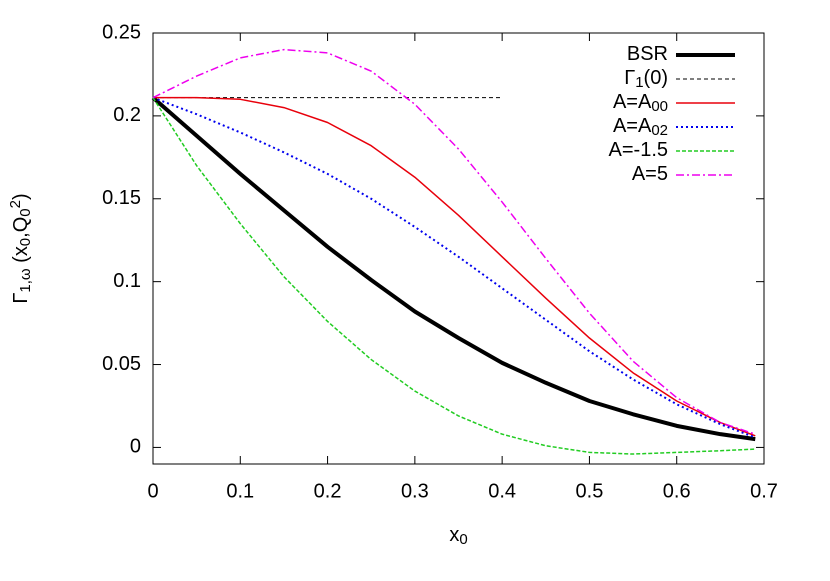  Describe the element at coordinates (152, 491) in the screenshot. I see `x-tick-label: 0` at that location.